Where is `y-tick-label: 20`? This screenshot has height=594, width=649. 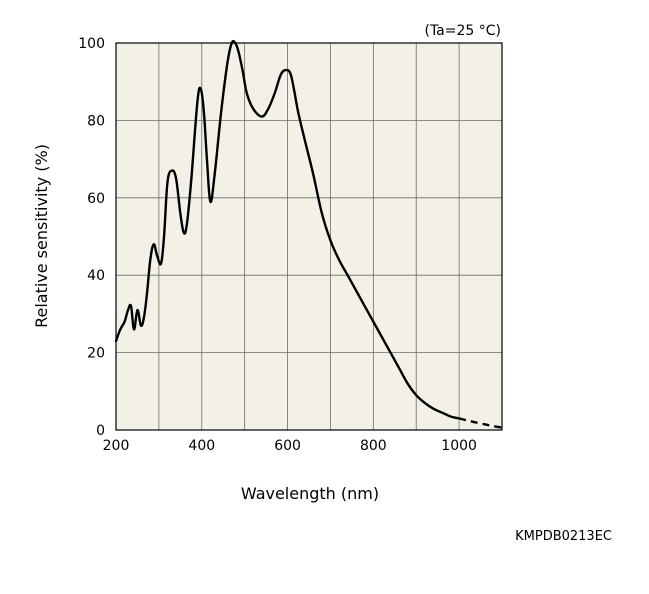
y-tick-label: 20 is located at coordinates (96, 354).